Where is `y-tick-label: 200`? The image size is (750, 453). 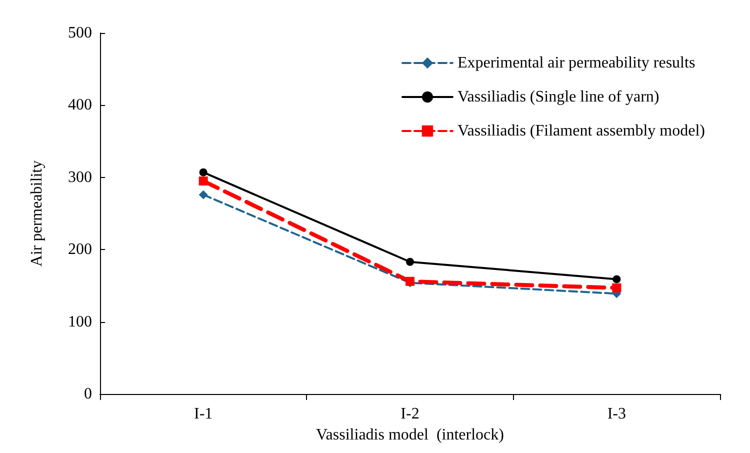 y-tick-label: 200 is located at coordinates (80, 249).